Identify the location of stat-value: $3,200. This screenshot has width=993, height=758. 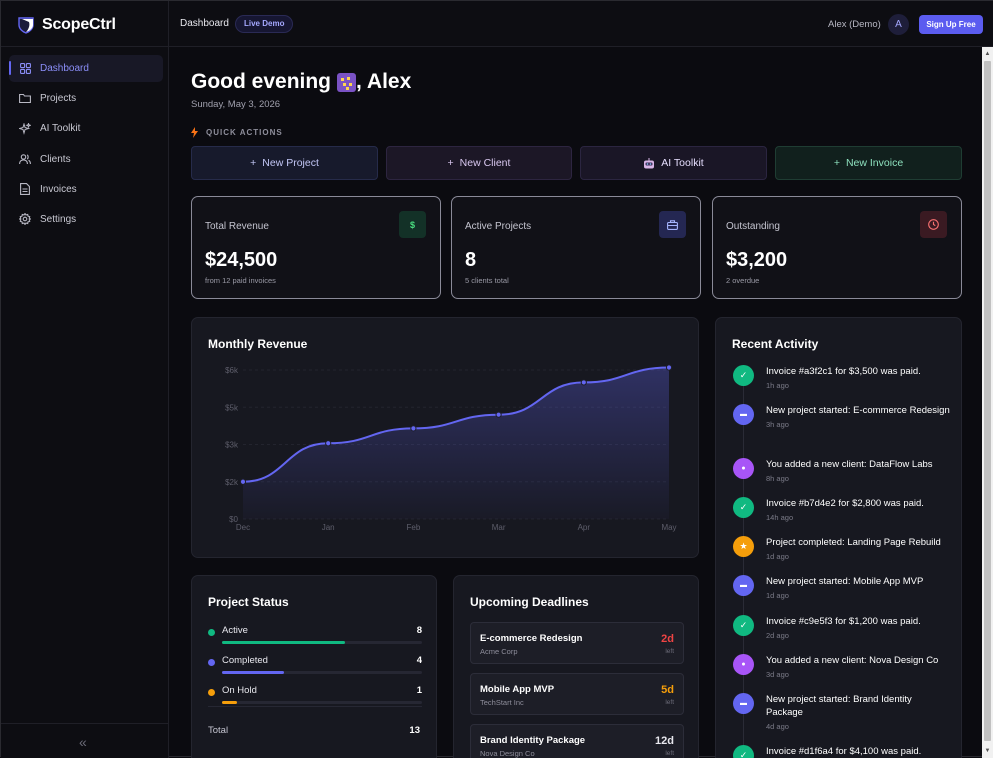
(757, 260).